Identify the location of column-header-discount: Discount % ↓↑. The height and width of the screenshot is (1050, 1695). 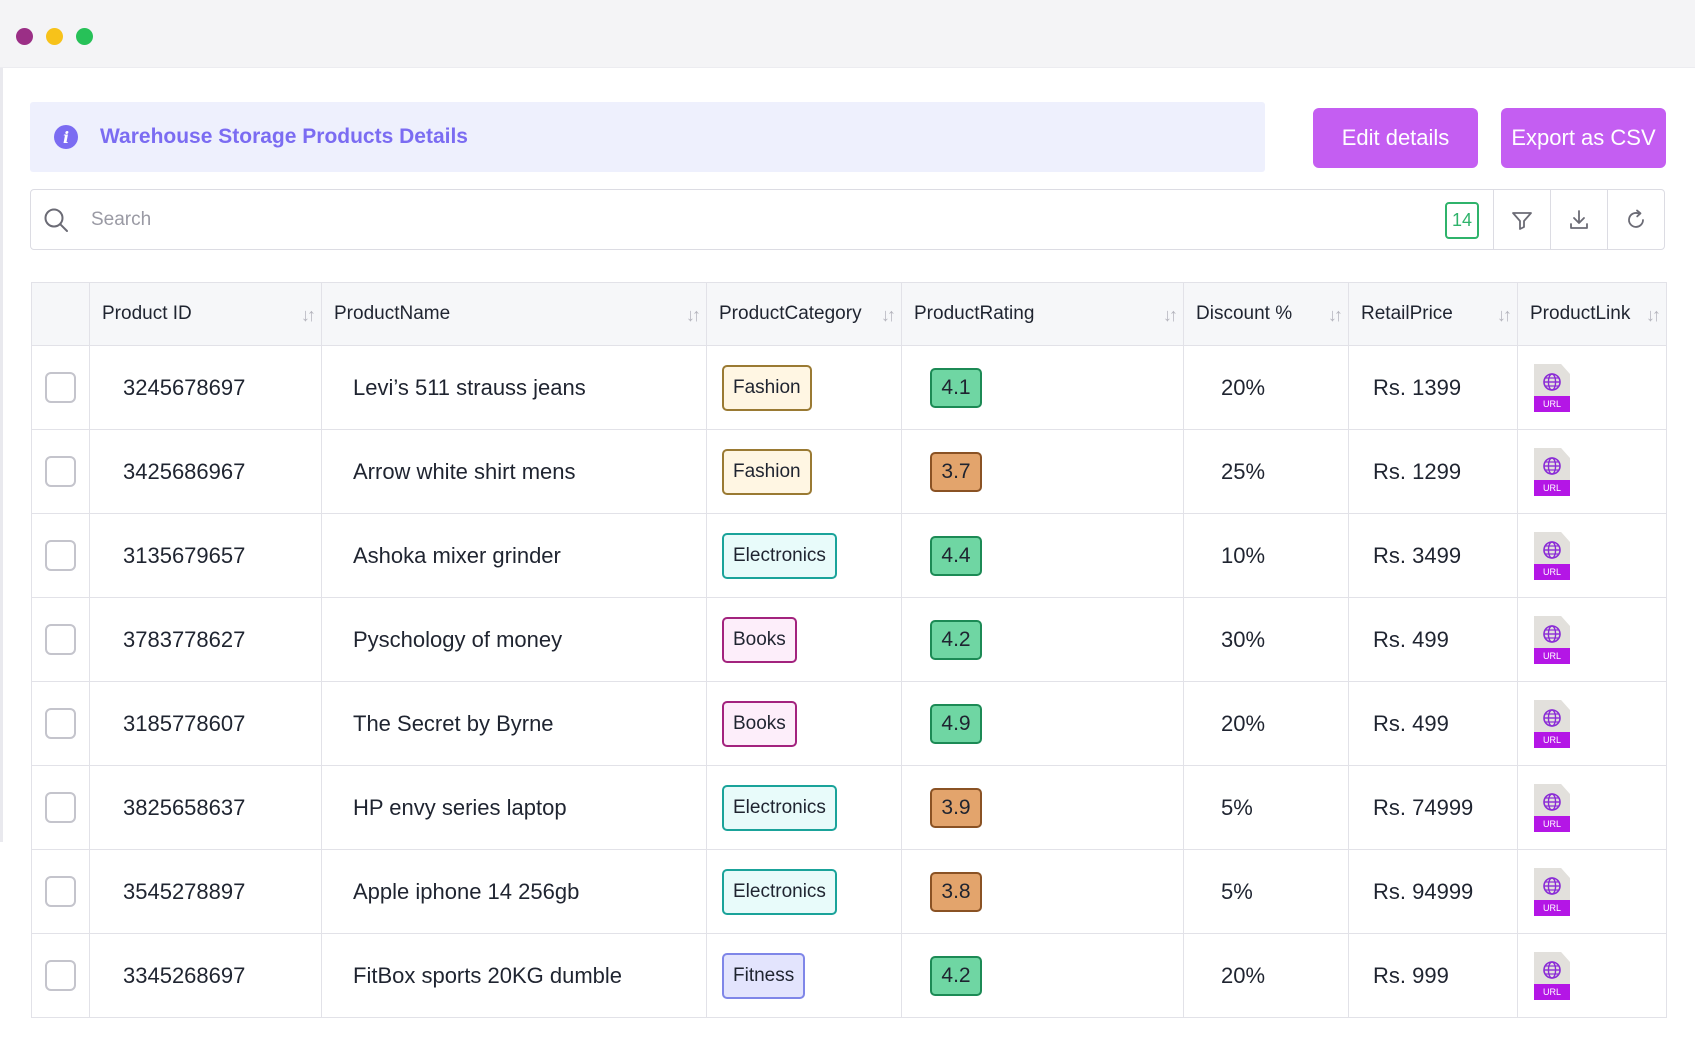
(1266, 314).